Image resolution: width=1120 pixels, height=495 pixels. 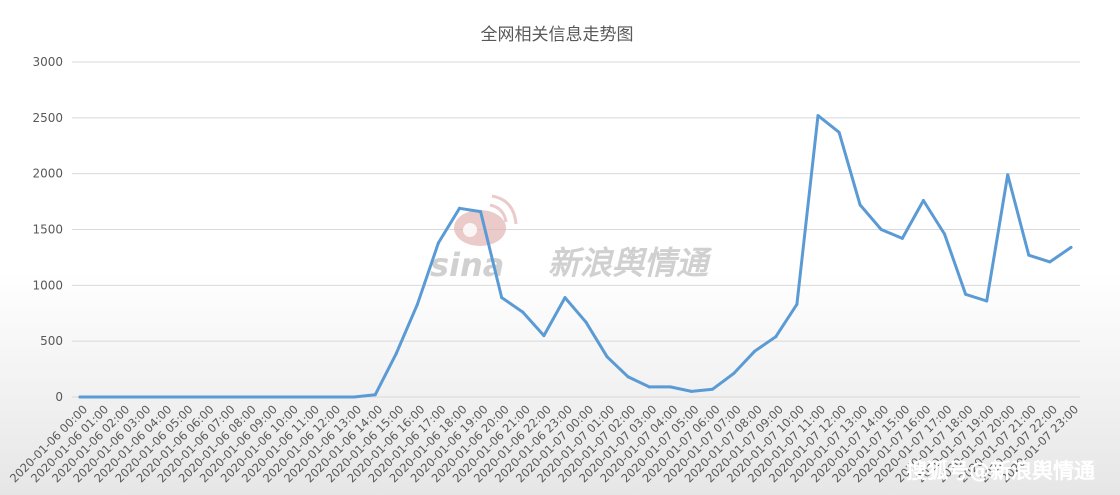 What do you see at coordinates (1000, 471) in the screenshot?
I see `source-credit: 搜狐号@新浪舆情通` at bounding box center [1000, 471].